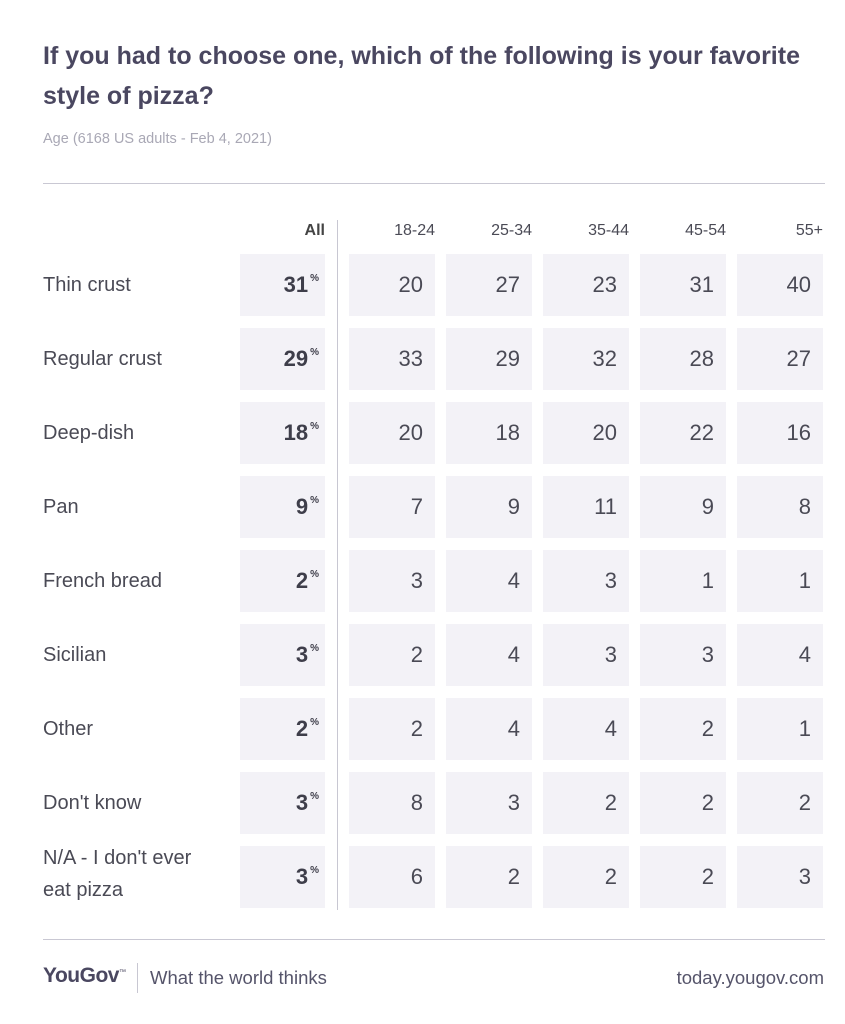  I want to click on cell-value: 22, so click(683, 433).